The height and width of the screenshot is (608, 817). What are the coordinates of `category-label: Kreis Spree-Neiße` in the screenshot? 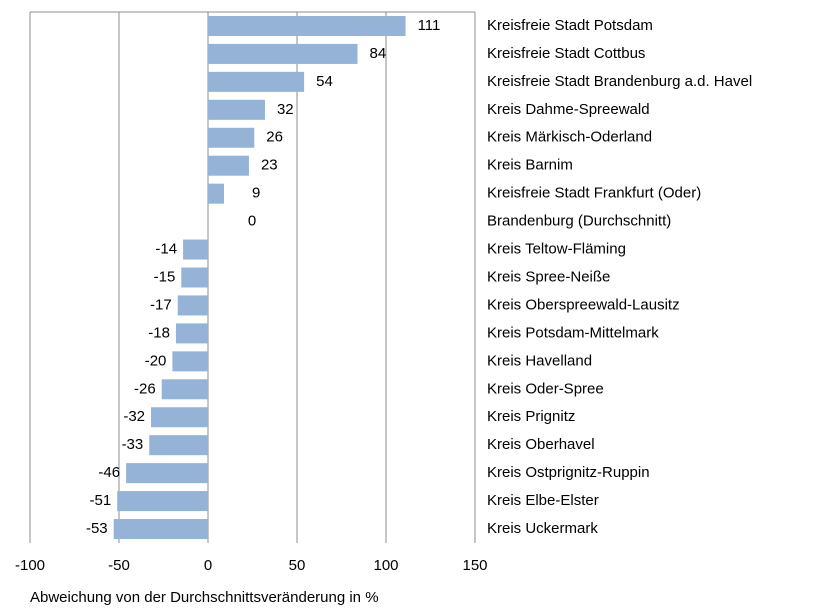 It's located at (548, 276).